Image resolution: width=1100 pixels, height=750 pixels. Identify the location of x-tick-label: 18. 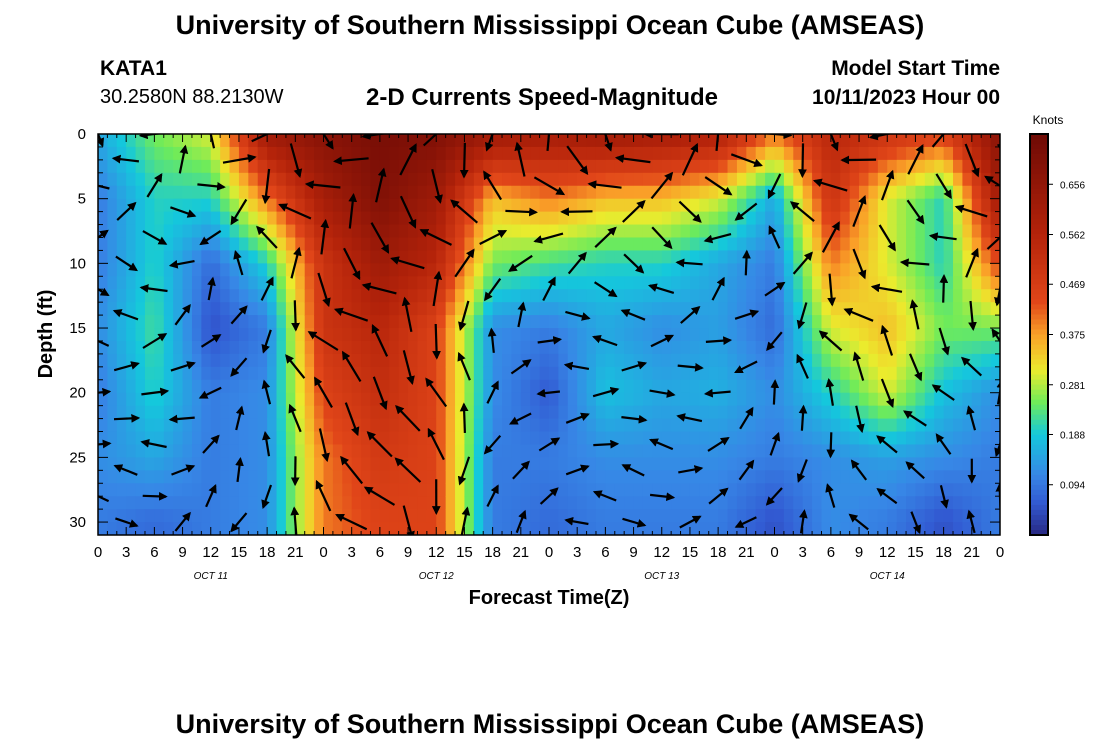
(943, 552).